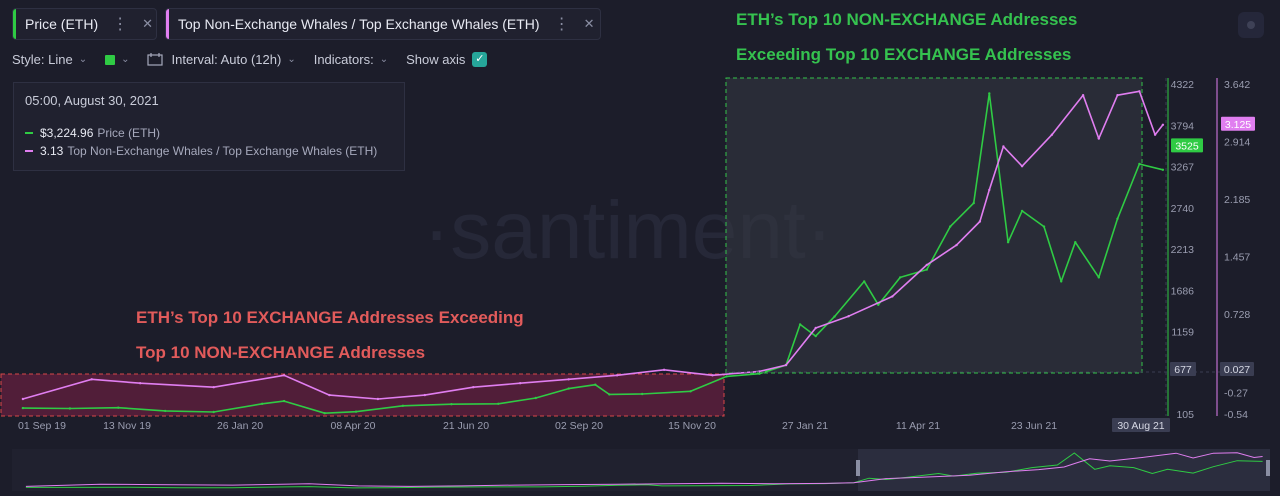 Image resolution: width=1280 pixels, height=496 pixels. I want to click on style-dropdown: Style: Line ⌄, so click(49, 59).